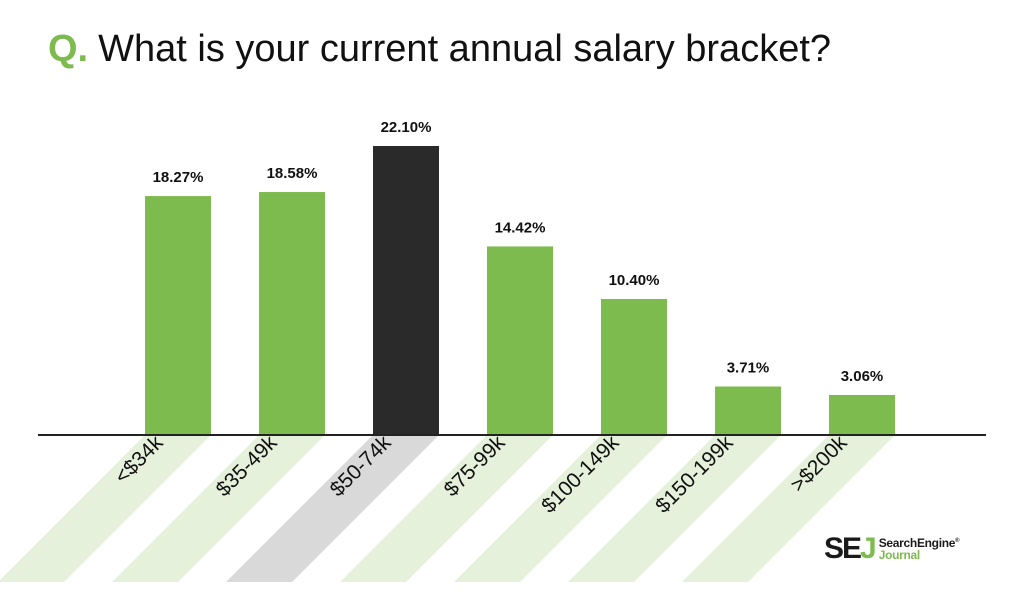 Image resolution: width=1024 pixels, height=606 pixels. Describe the element at coordinates (919, 549) in the screenshot. I see `sej-logo-words: SearchEngine® Journal` at that location.